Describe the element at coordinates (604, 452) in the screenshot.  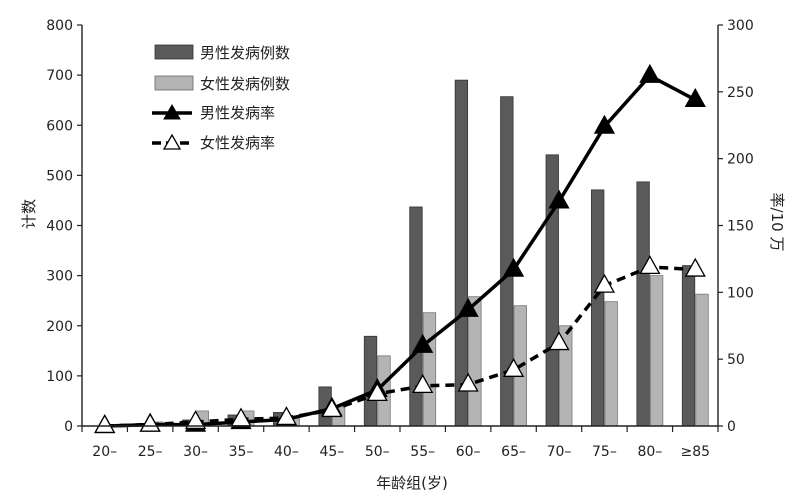
I see `x-tick-label: 75–` at that location.